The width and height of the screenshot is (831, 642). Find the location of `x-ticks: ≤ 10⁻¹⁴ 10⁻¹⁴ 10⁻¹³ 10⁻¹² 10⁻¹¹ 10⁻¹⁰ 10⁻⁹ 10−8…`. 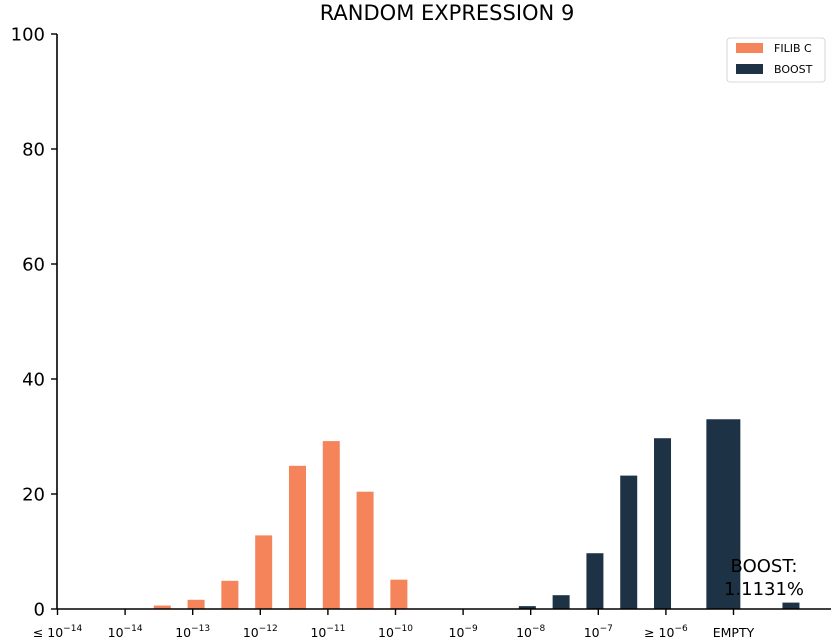

x-ticks: ≤ 10⁻¹⁴ 10⁻¹⁴ 10⁻¹³ 10⁻¹² 10⁻¹¹ 10⁻¹⁰ 10⁻⁹ 10−8… is located at coordinates (394, 624).